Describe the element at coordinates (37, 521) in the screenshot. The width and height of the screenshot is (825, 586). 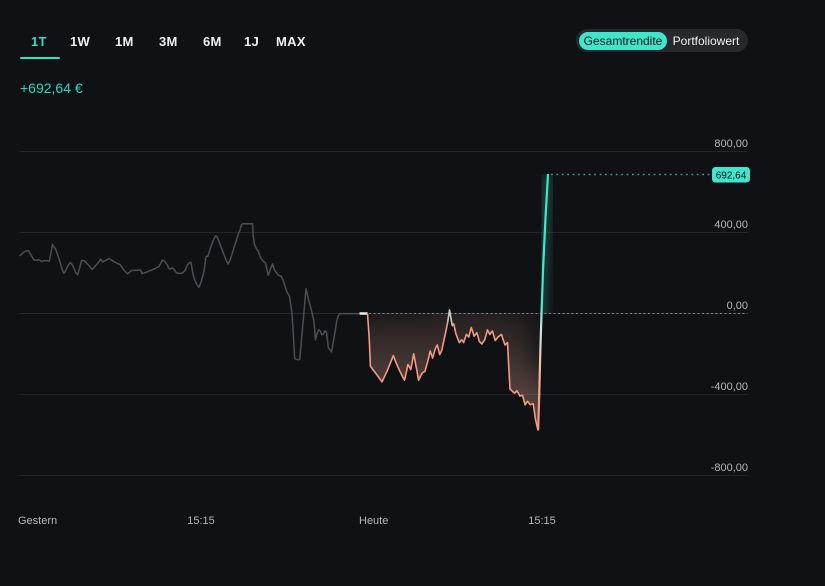
I see `svg-text: Gestern` at that location.